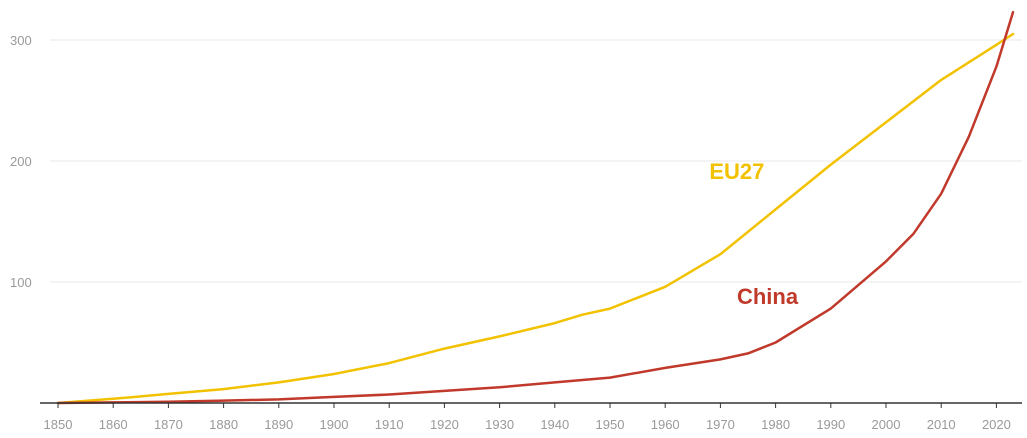  I want to click on series-labels: EU27 China, so click(753, 234).